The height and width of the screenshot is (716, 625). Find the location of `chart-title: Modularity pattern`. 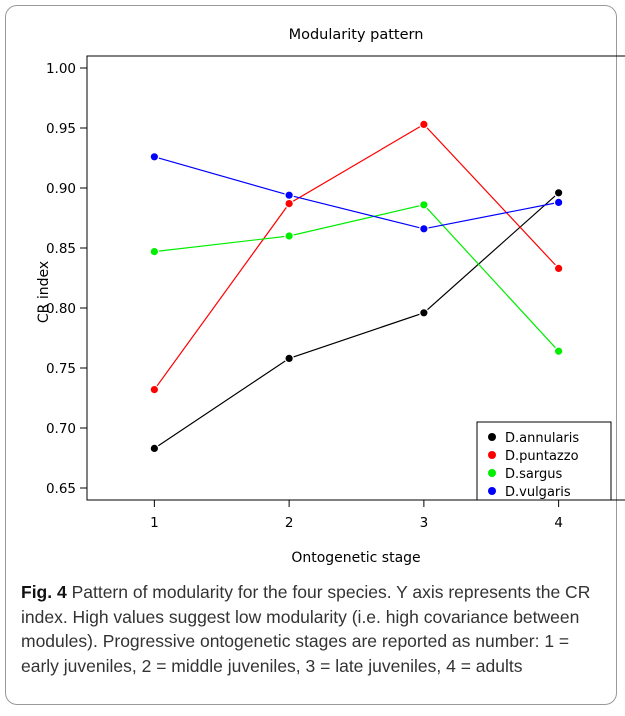

chart-title: Modularity pattern is located at coordinates (356, 35).